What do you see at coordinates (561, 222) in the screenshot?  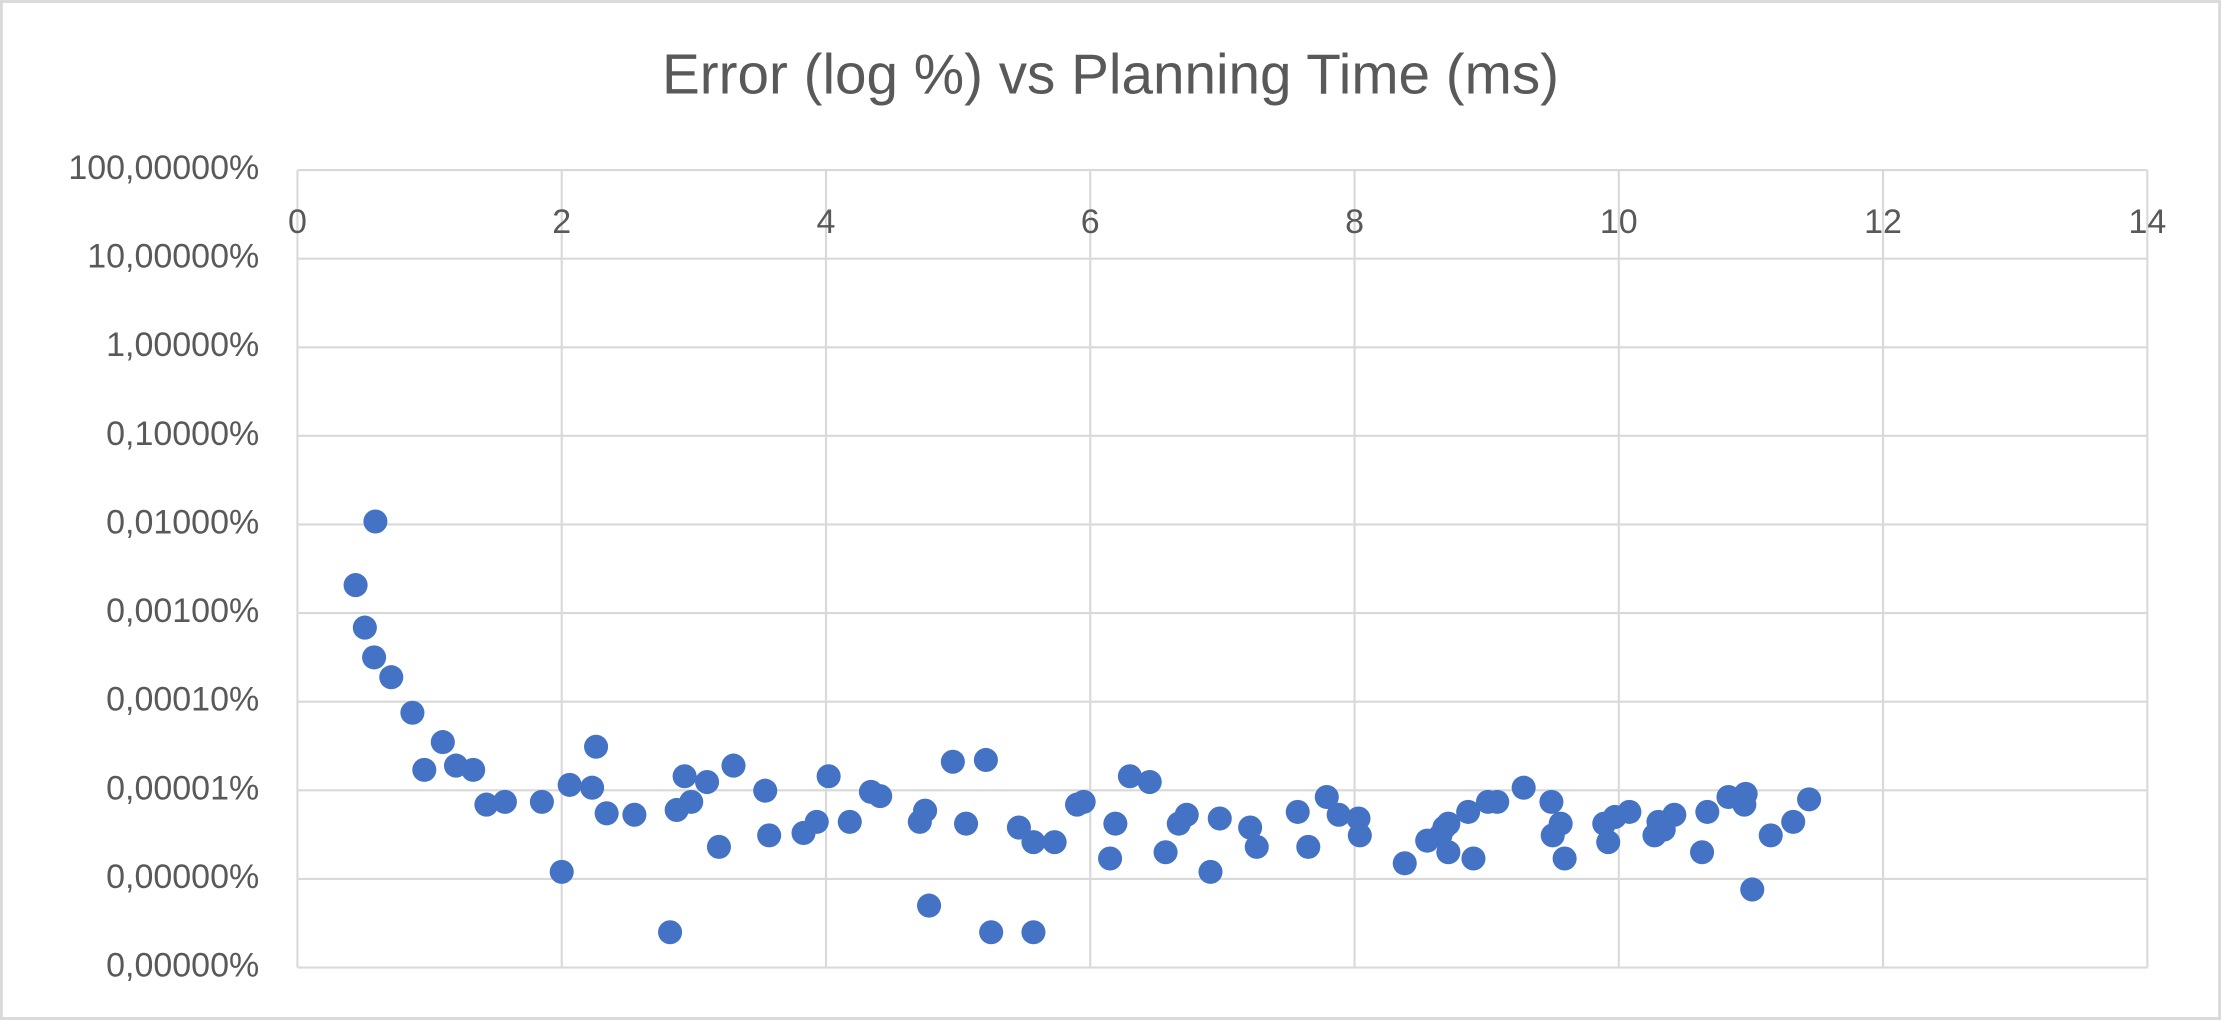 I see `x-tick-label: 2` at bounding box center [561, 222].